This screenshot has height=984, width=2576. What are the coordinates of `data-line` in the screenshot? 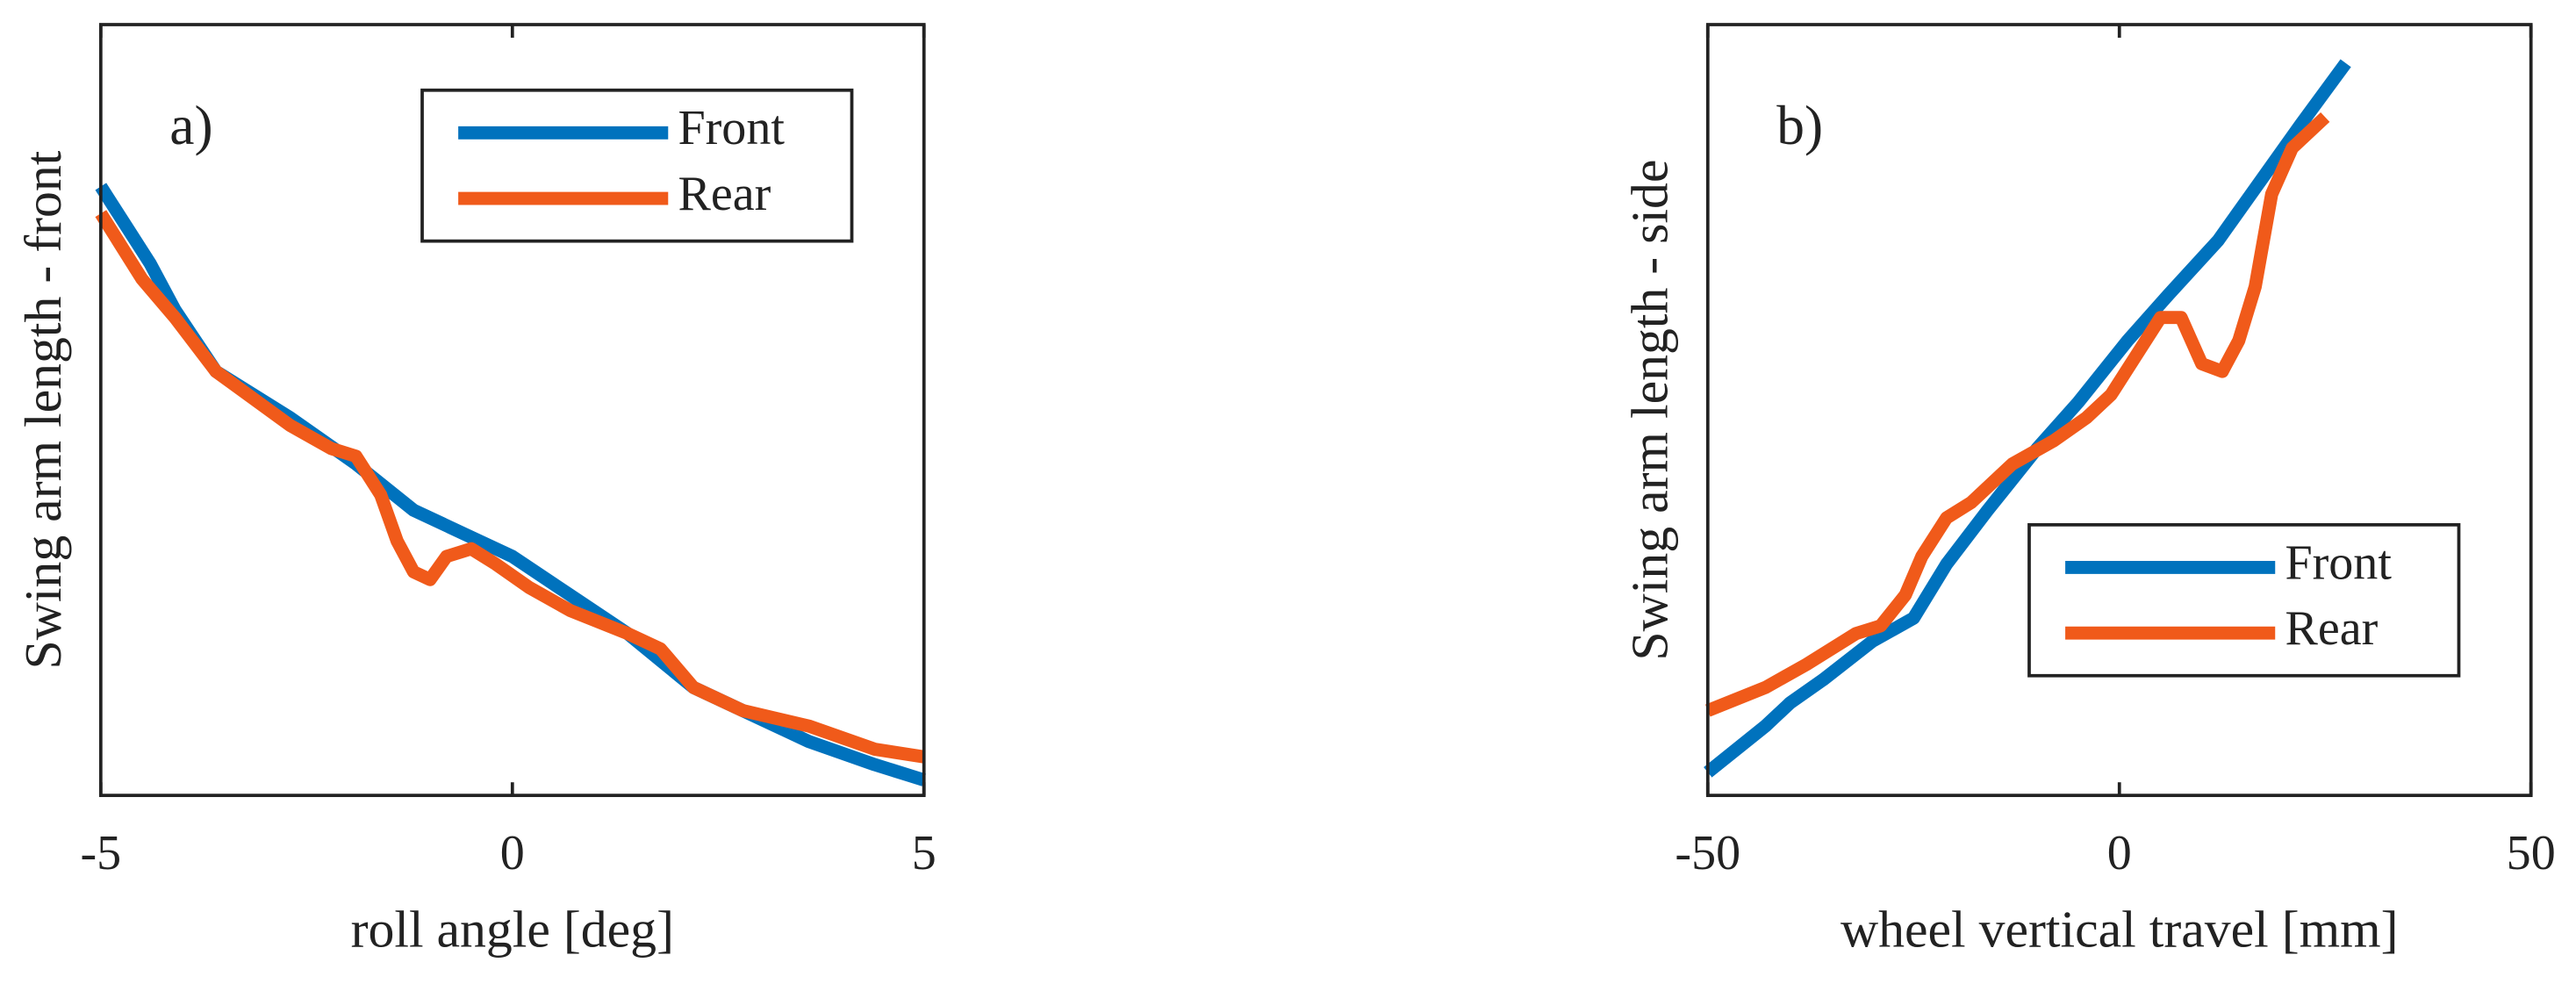 It's located at (2018, 414).